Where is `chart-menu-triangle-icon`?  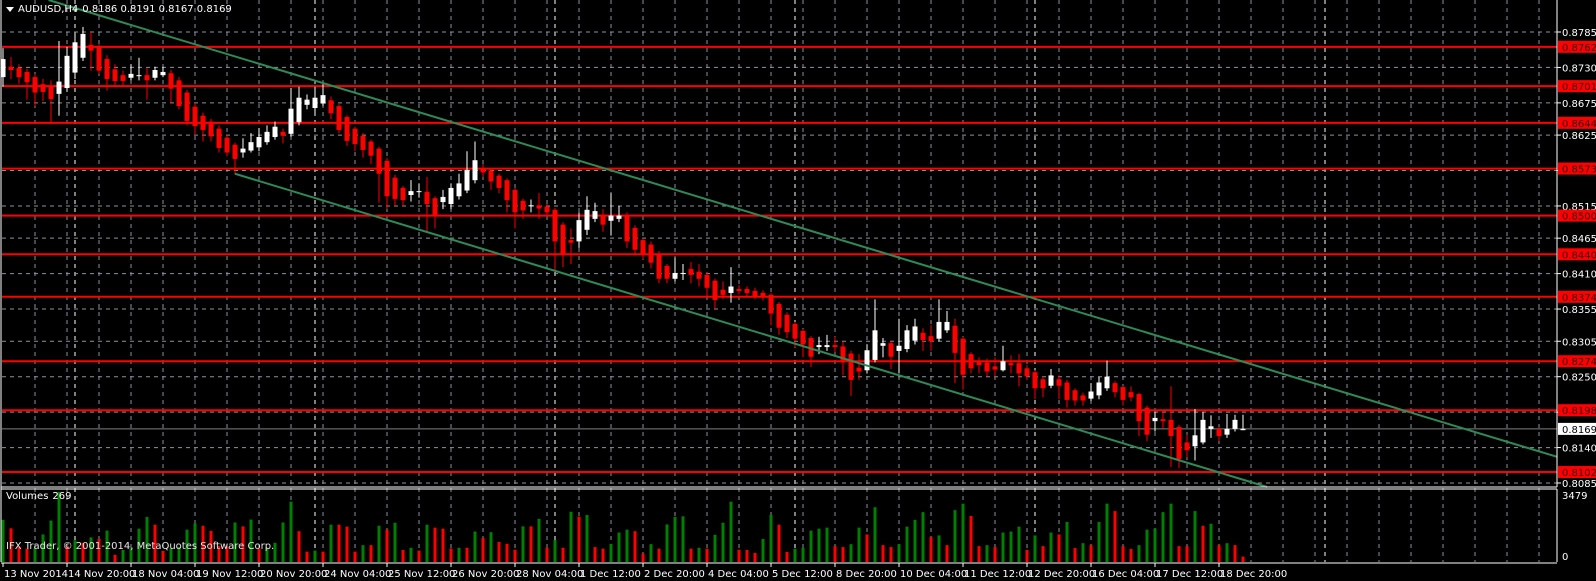
chart-menu-triangle-icon is located at coordinates (10, 9).